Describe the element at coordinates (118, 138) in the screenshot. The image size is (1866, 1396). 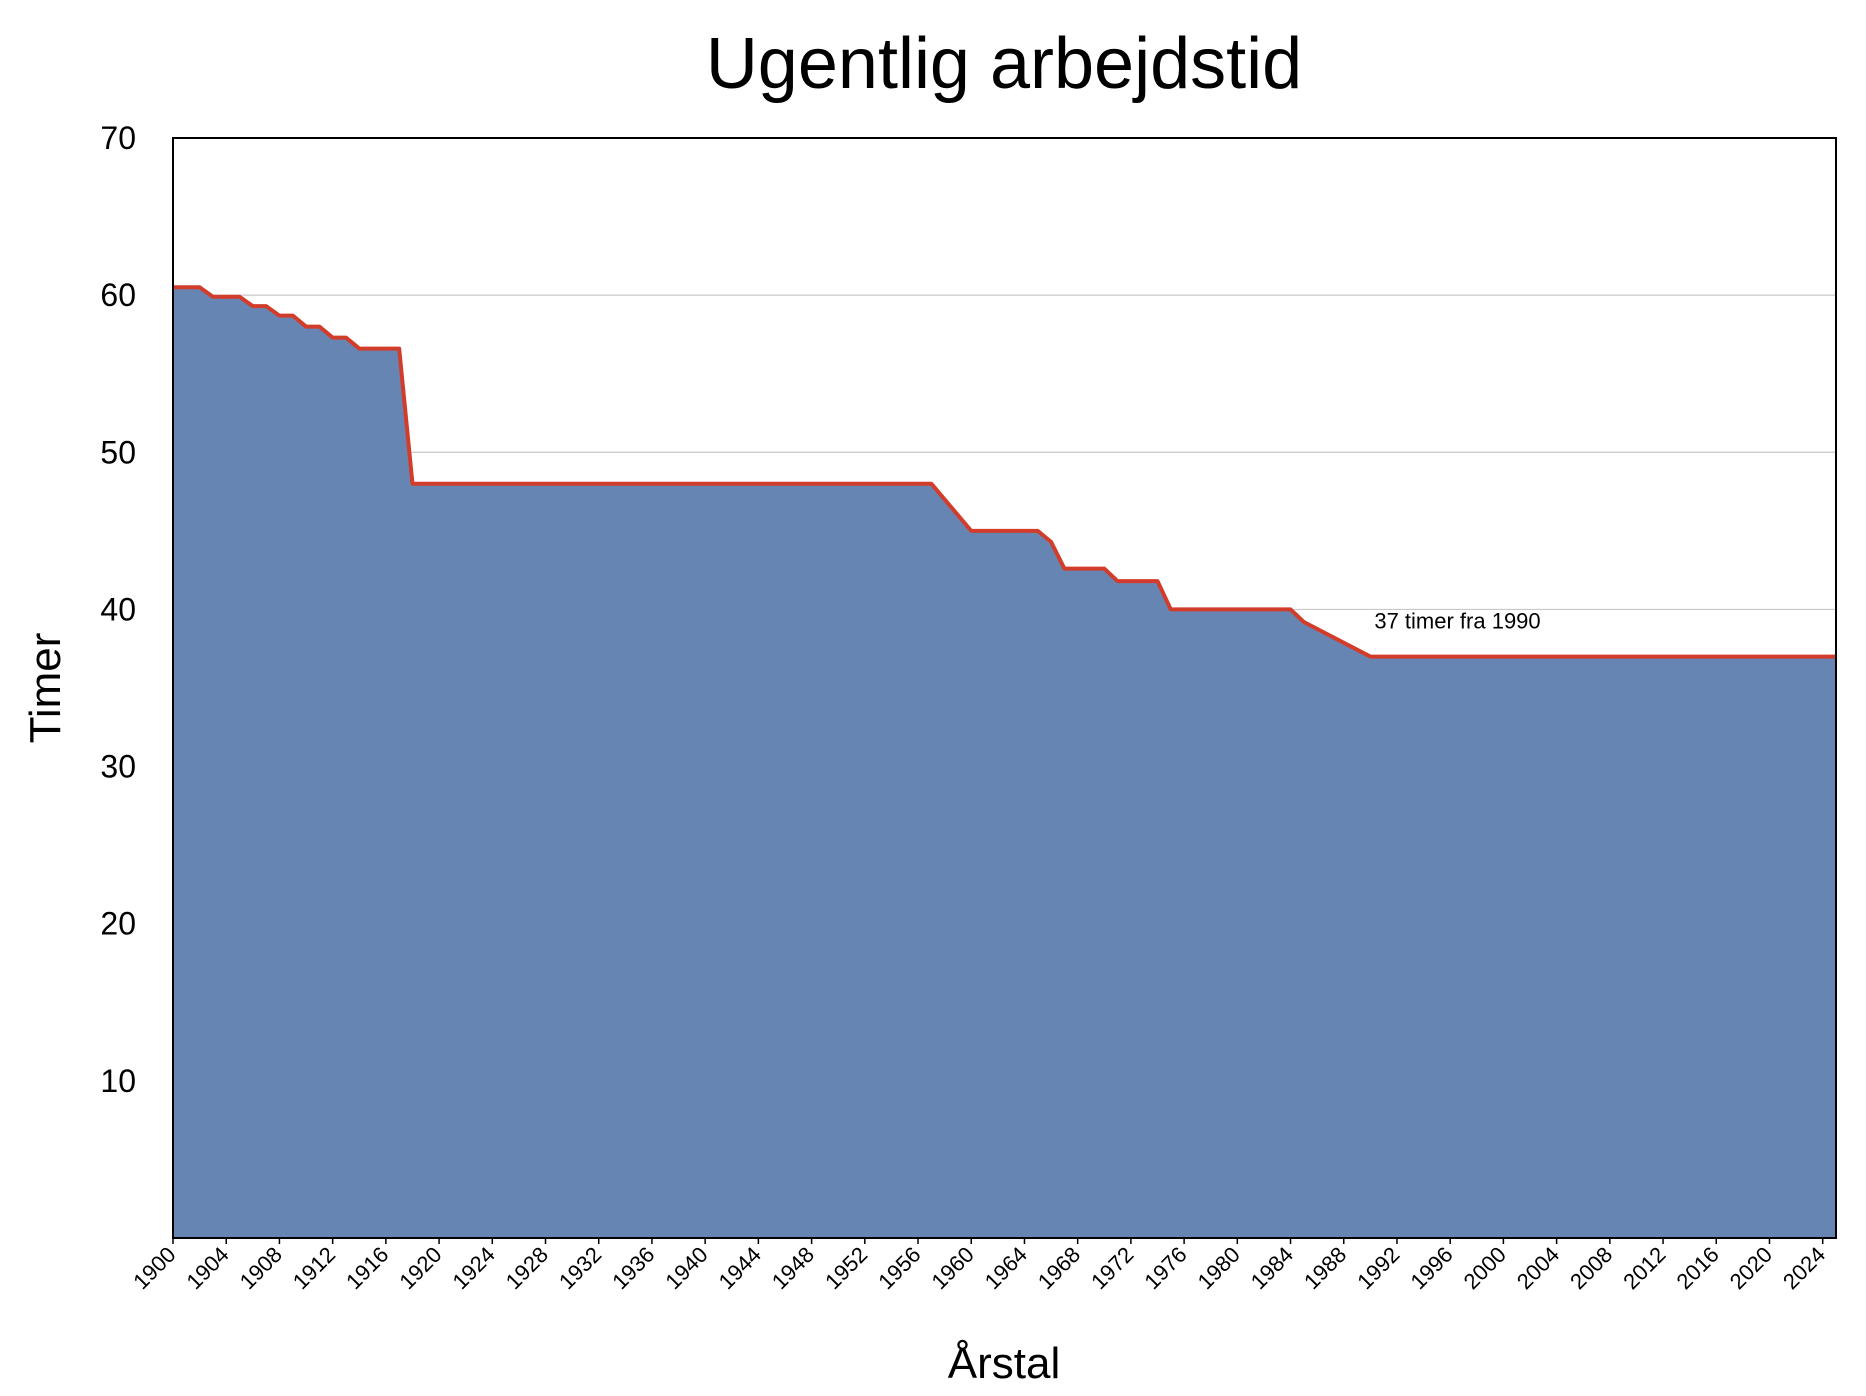
I see `y-tick-label: 70` at that location.